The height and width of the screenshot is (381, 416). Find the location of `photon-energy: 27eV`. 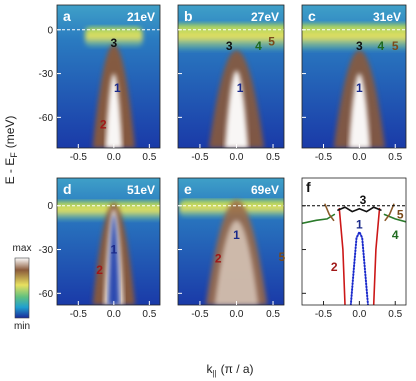

photon-energy: 27eV is located at coordinates (265, 17).